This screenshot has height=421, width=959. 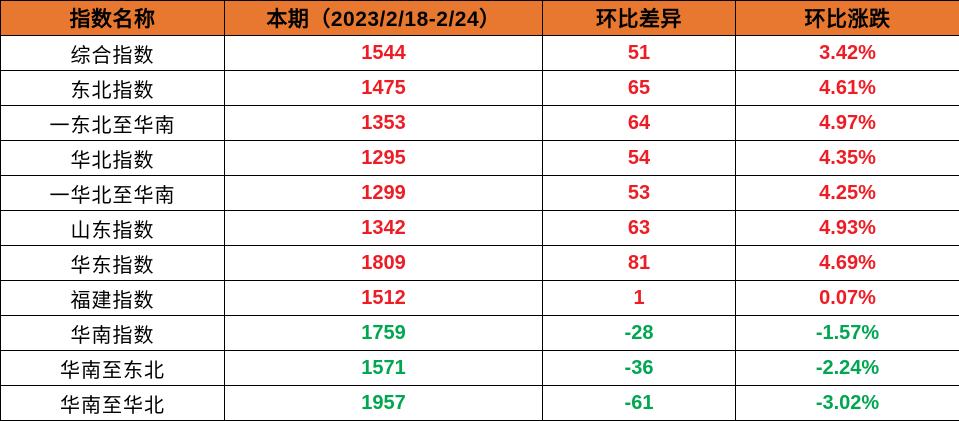 I want to click on current-period-value-cell: 1299, so click(x=384, y=193).